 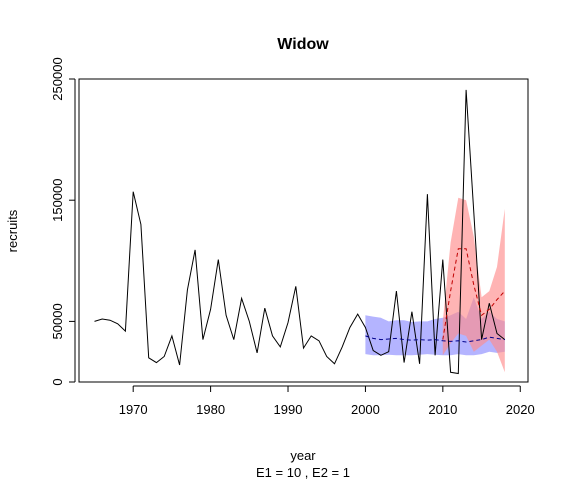 I want to click on y-axis-title: recruits, so click(x=12, y=230).